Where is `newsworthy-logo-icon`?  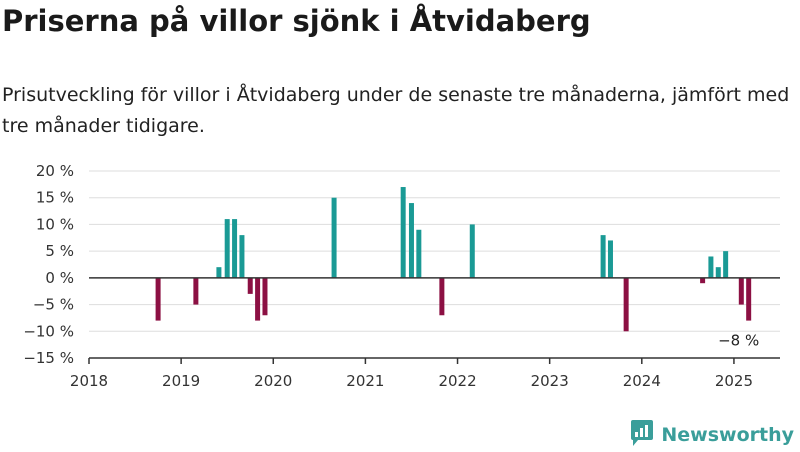
newsworthy-logo-icon is located at coordinates (642, 435).